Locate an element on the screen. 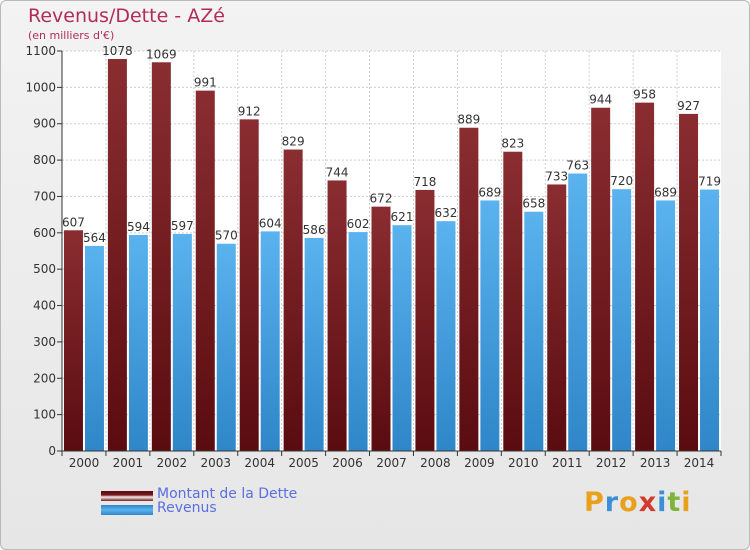  legend-swatch-debt is located at coordinates (127, 496).